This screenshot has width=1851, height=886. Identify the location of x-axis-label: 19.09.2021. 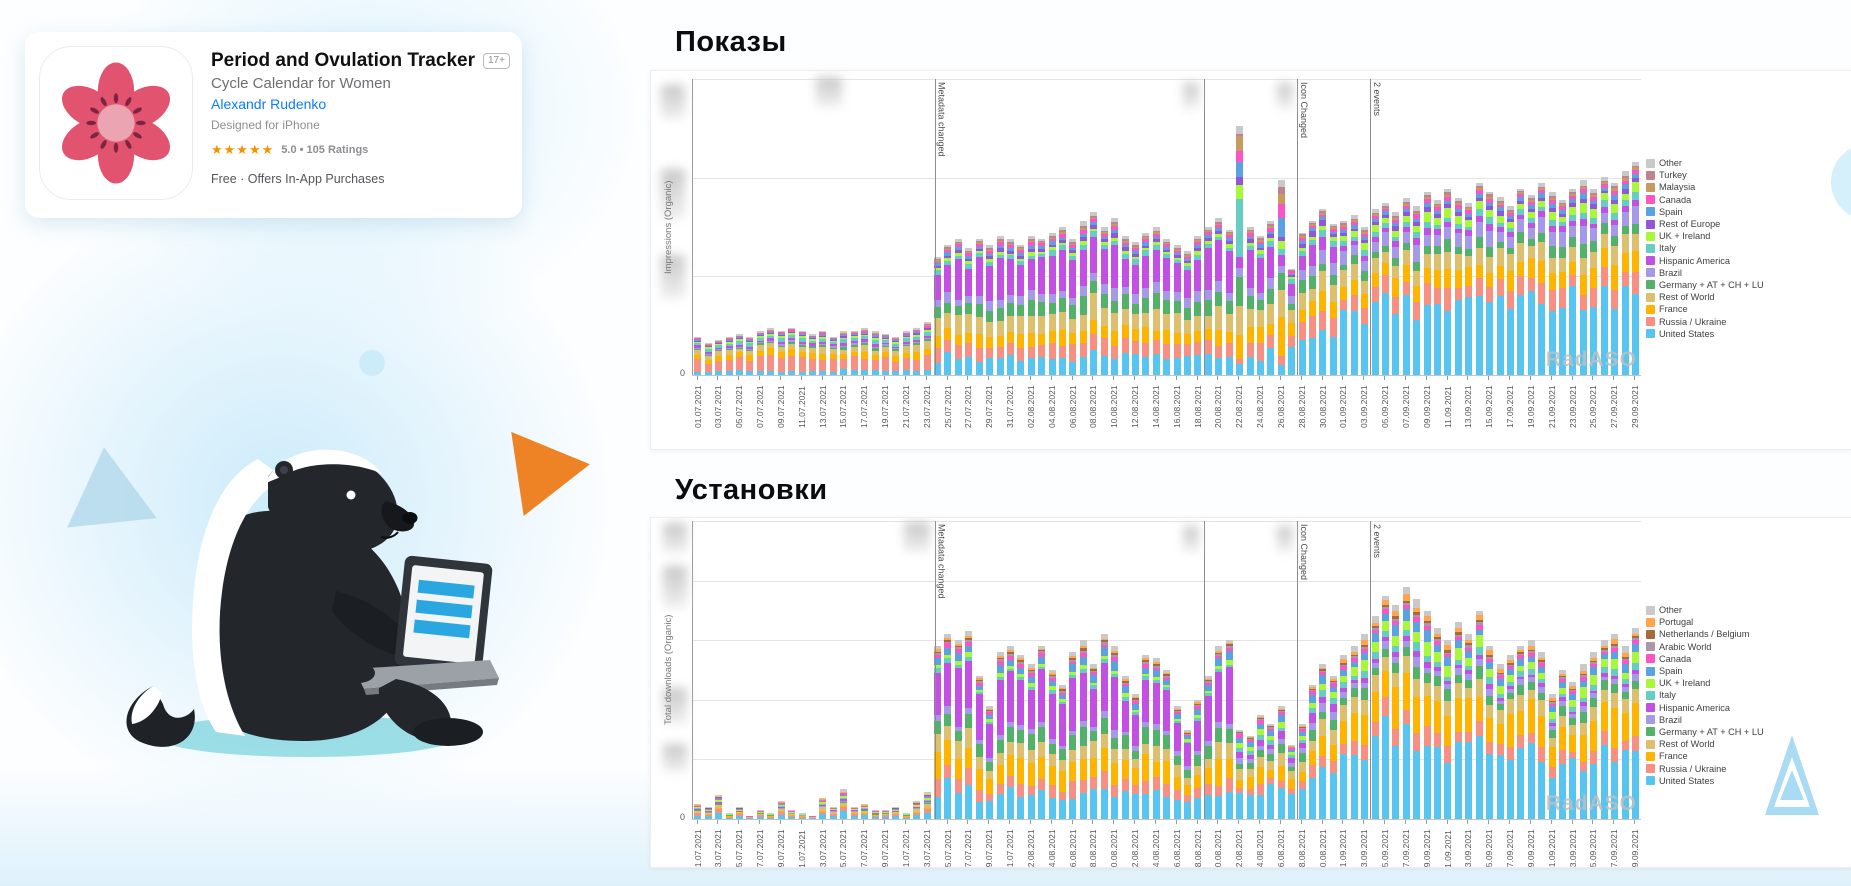
(1530, 406).